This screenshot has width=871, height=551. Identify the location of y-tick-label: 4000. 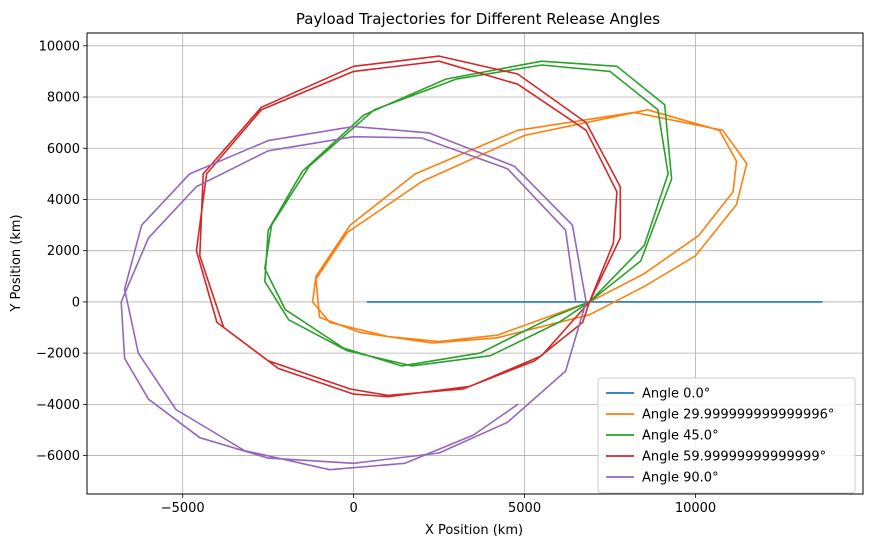
(63, 200).